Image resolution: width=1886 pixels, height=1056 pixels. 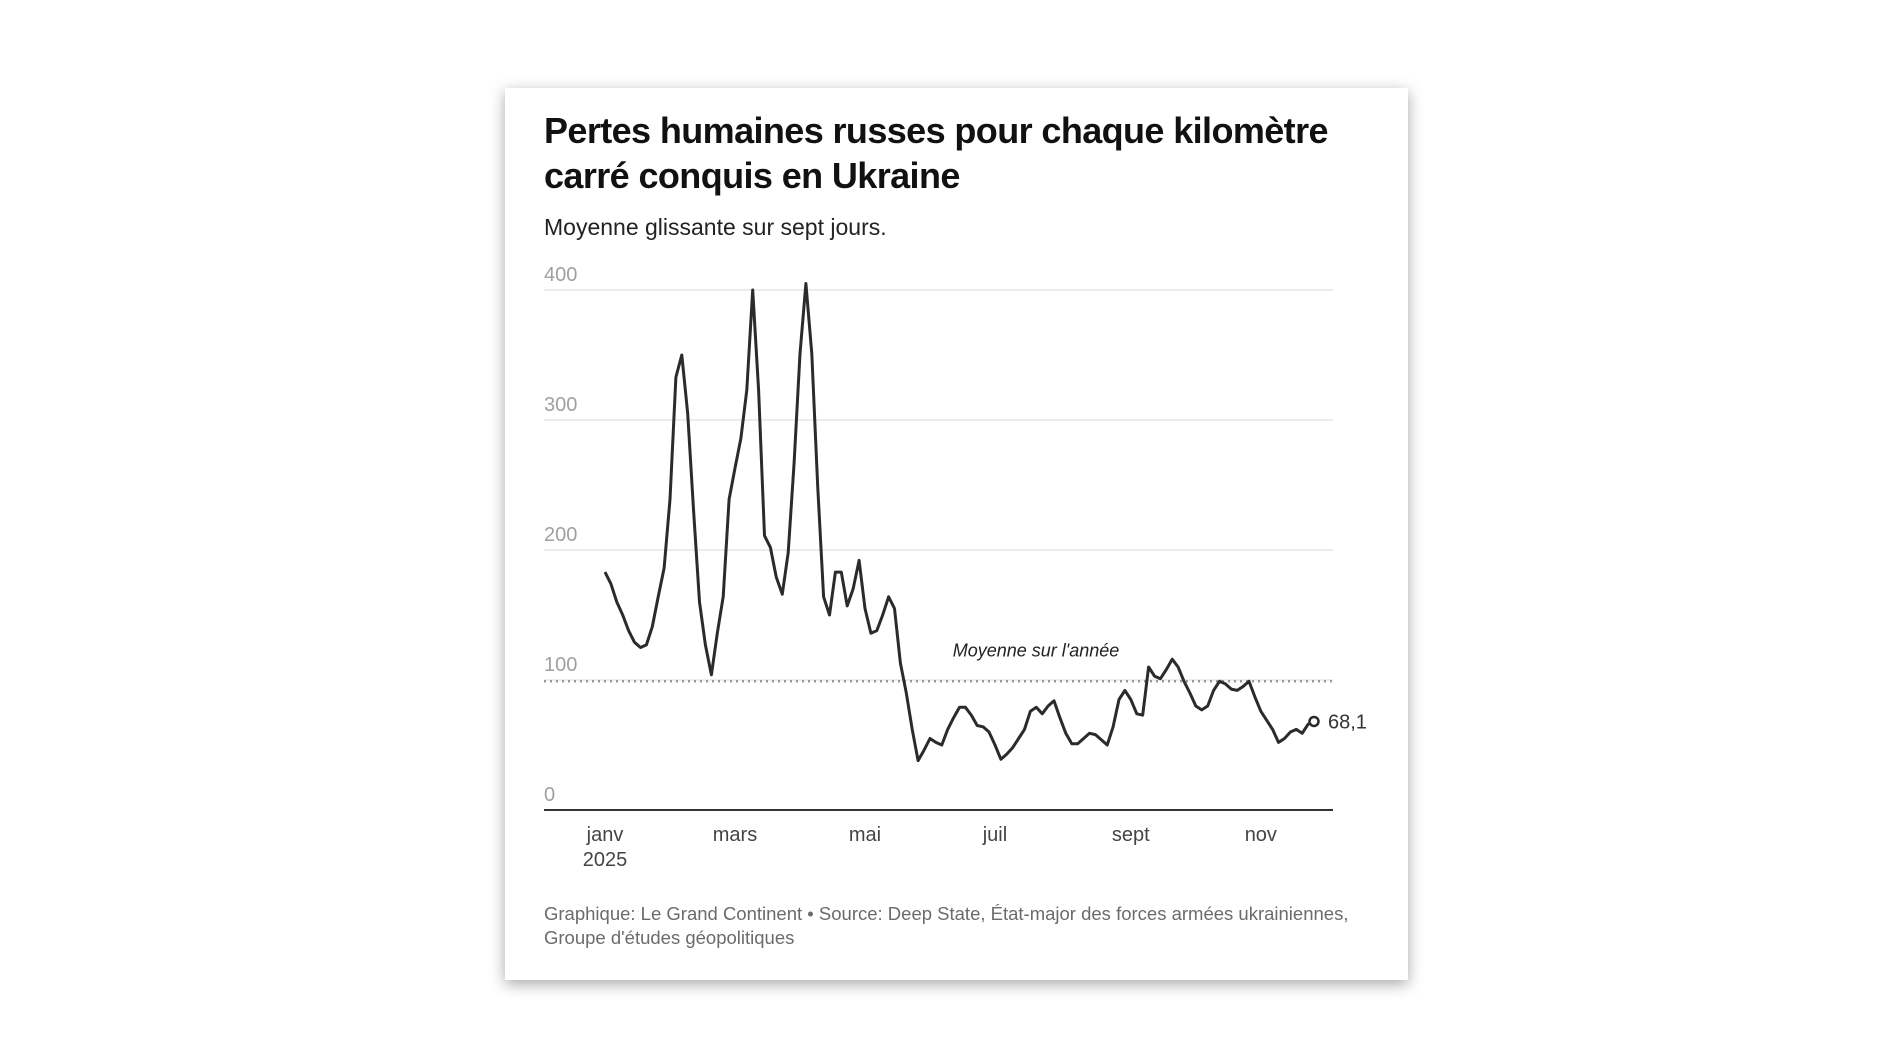 I want to click on y-tick-label: 400, so click(x=560, y=275).